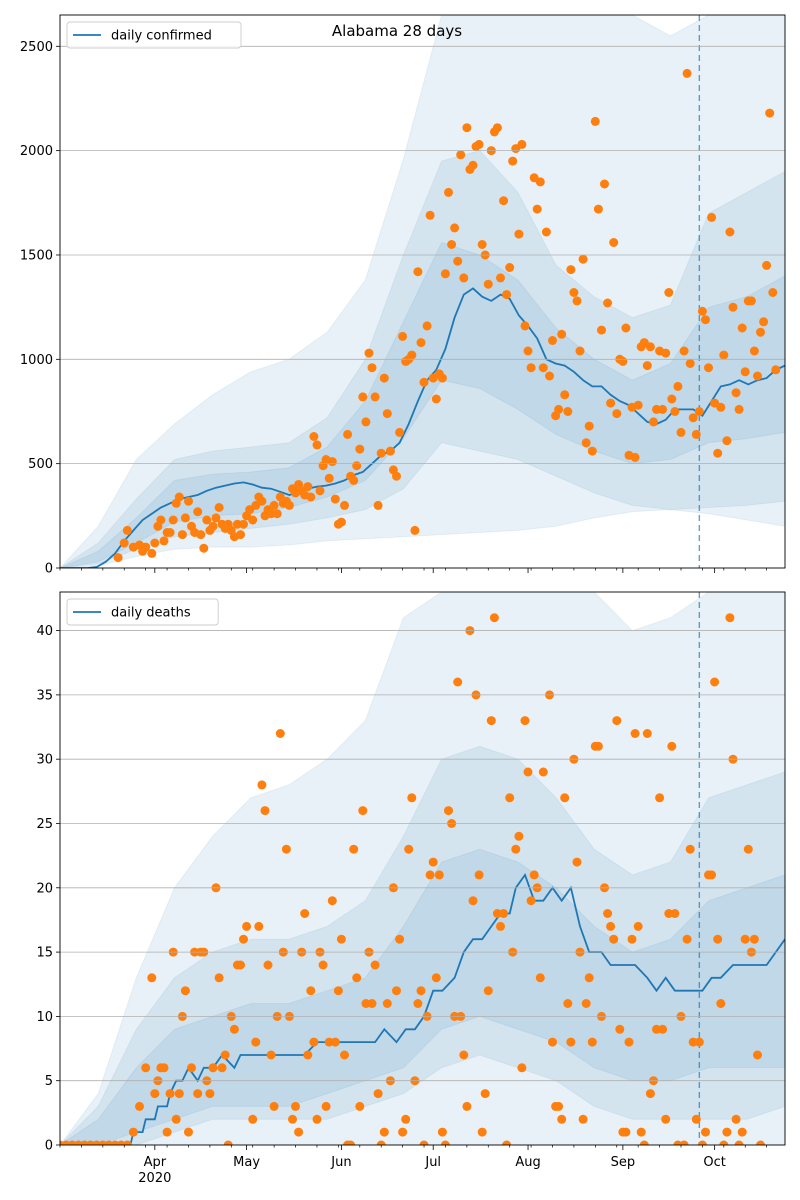 The height and width of the screenshot is (1200, 800). I want to click on confirmed-ytick-label: 2500, so click(36, 47).